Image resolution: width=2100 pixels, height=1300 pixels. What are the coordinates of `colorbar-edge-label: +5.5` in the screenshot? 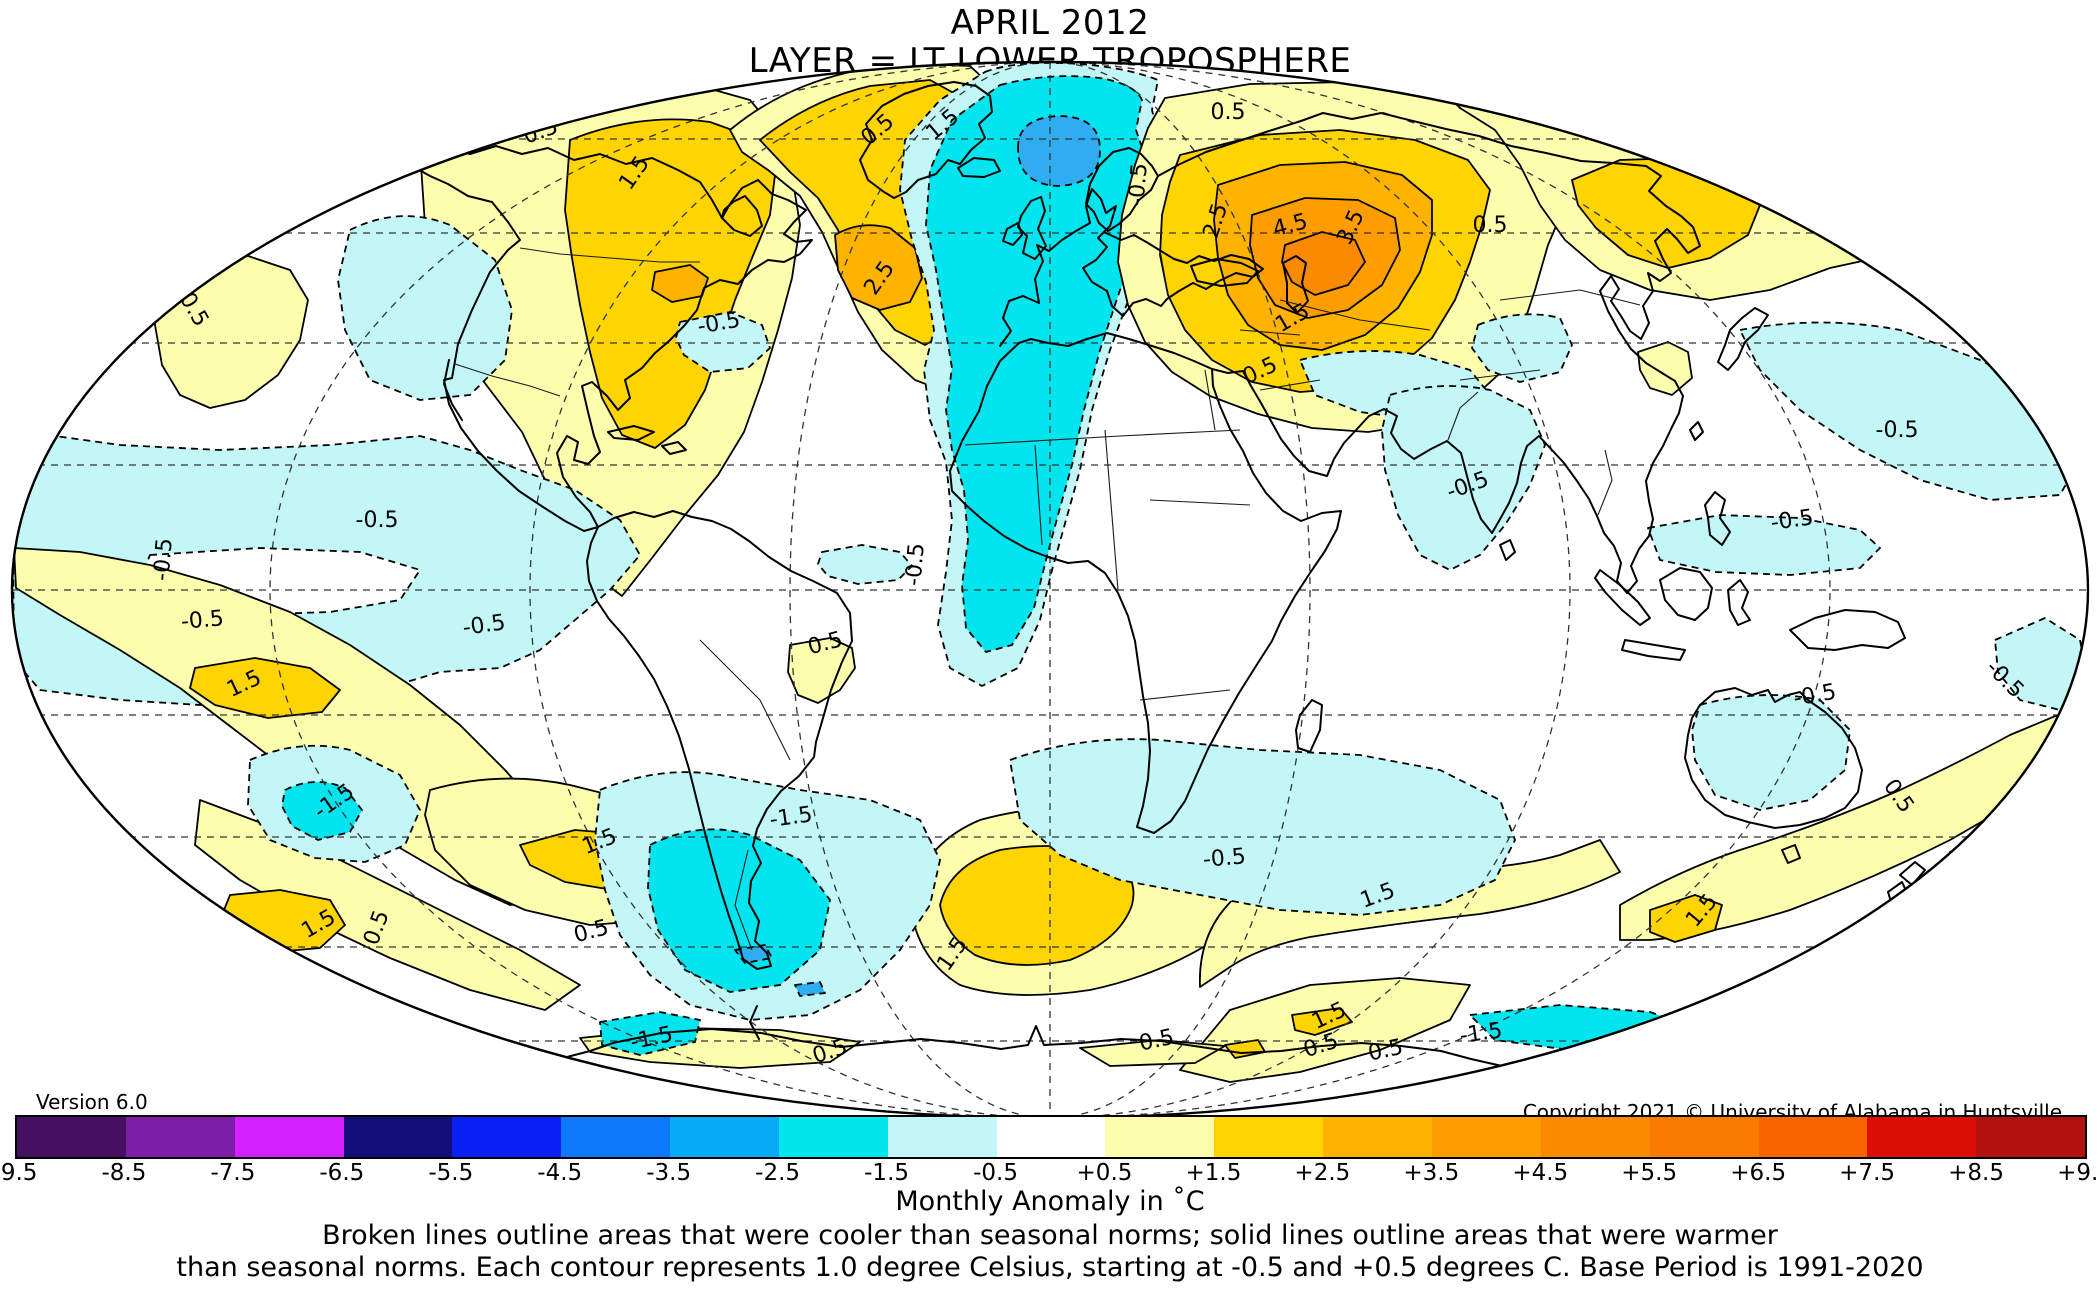 It's located at (1649, 1173).